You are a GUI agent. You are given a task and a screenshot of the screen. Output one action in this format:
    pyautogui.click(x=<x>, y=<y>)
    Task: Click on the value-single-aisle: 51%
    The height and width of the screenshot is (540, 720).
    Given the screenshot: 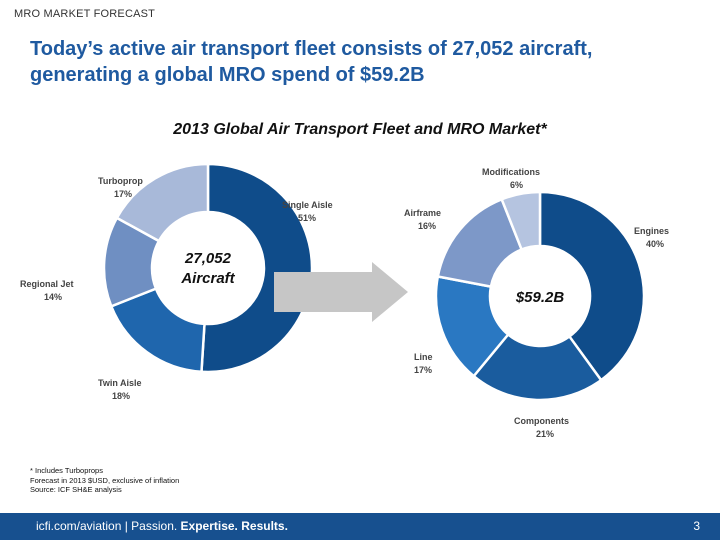 What is the action you would take?
    pyautogui.click(x=307, y=218)
    